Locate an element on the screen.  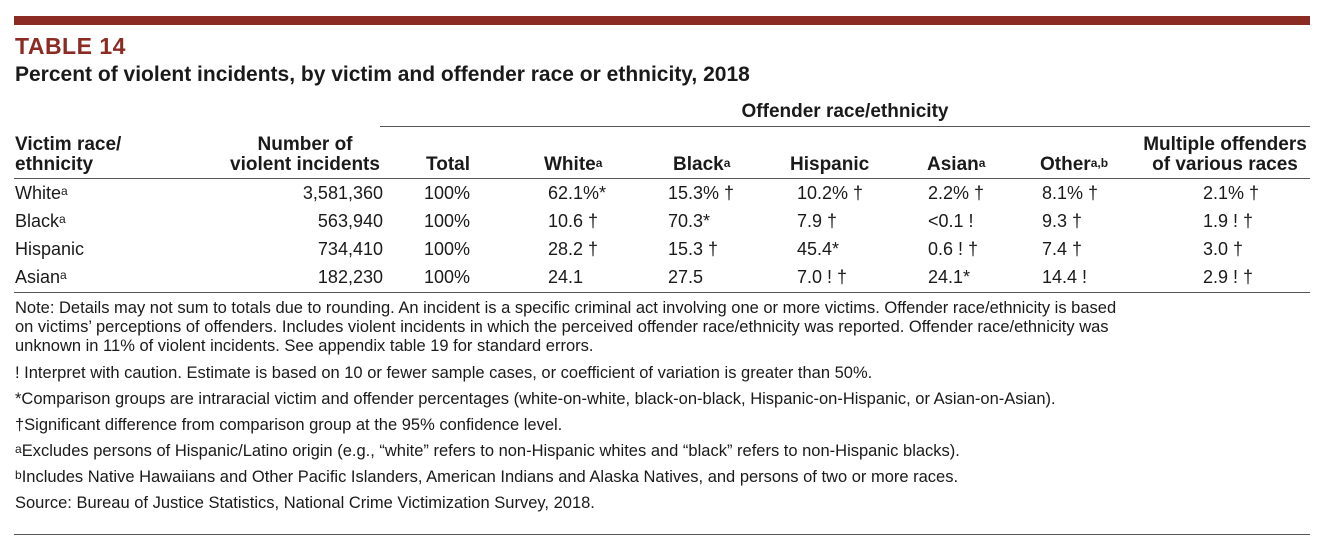
offender-group-rule is located at coordinates (845, 126).